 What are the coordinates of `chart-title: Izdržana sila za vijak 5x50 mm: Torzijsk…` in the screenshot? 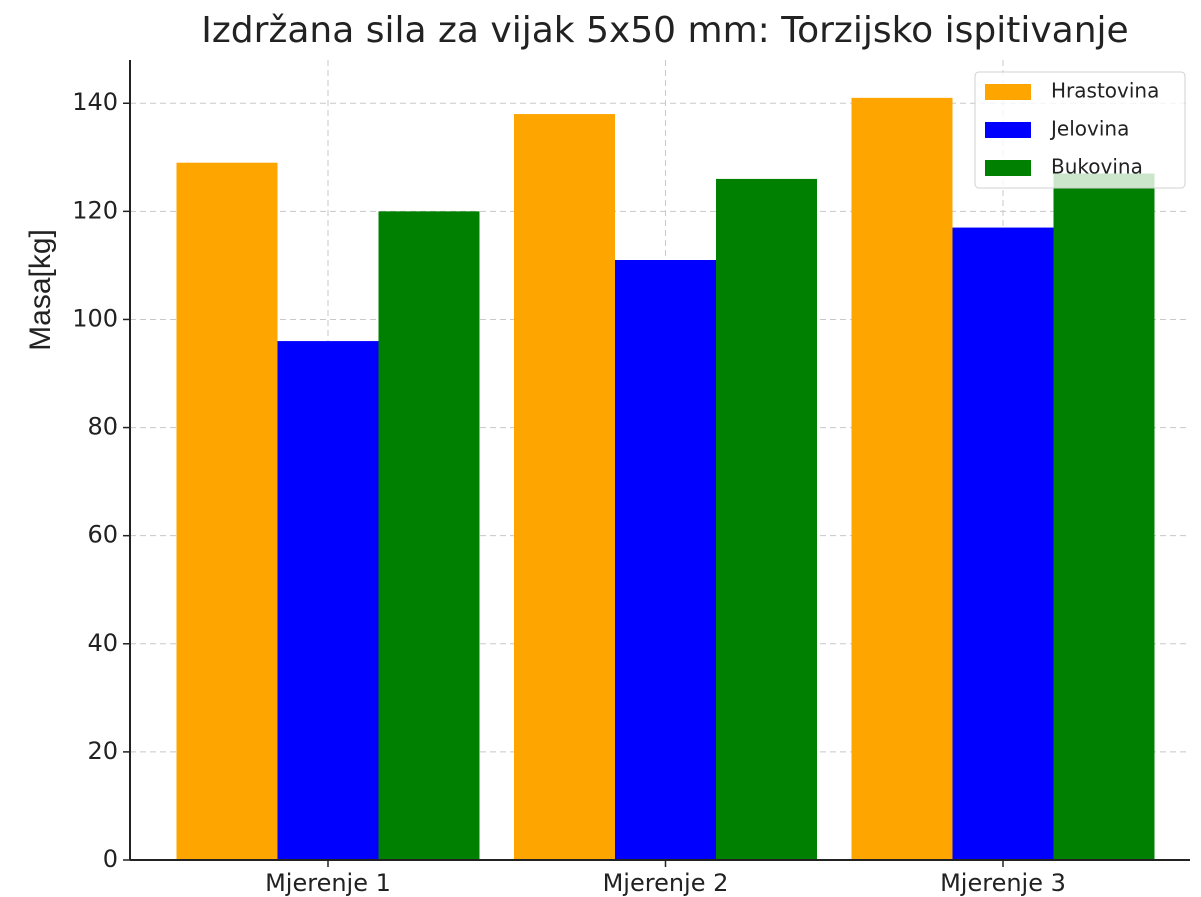 It's located at (664, 30).